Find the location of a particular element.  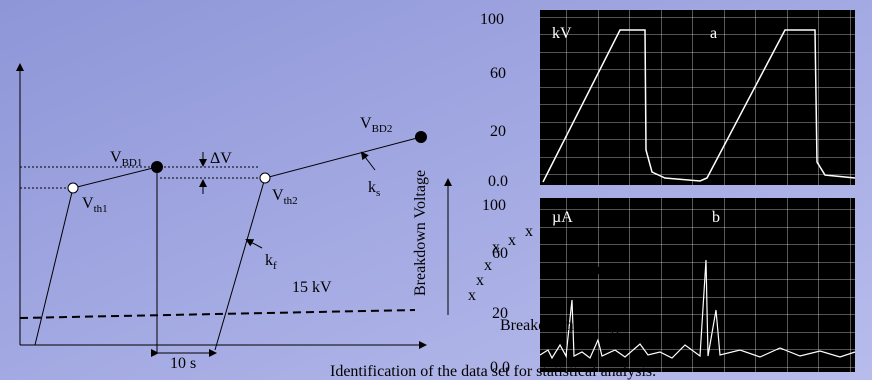

overlay-axis-title: Breakdown Voltage is located at coordinates (420, 233).